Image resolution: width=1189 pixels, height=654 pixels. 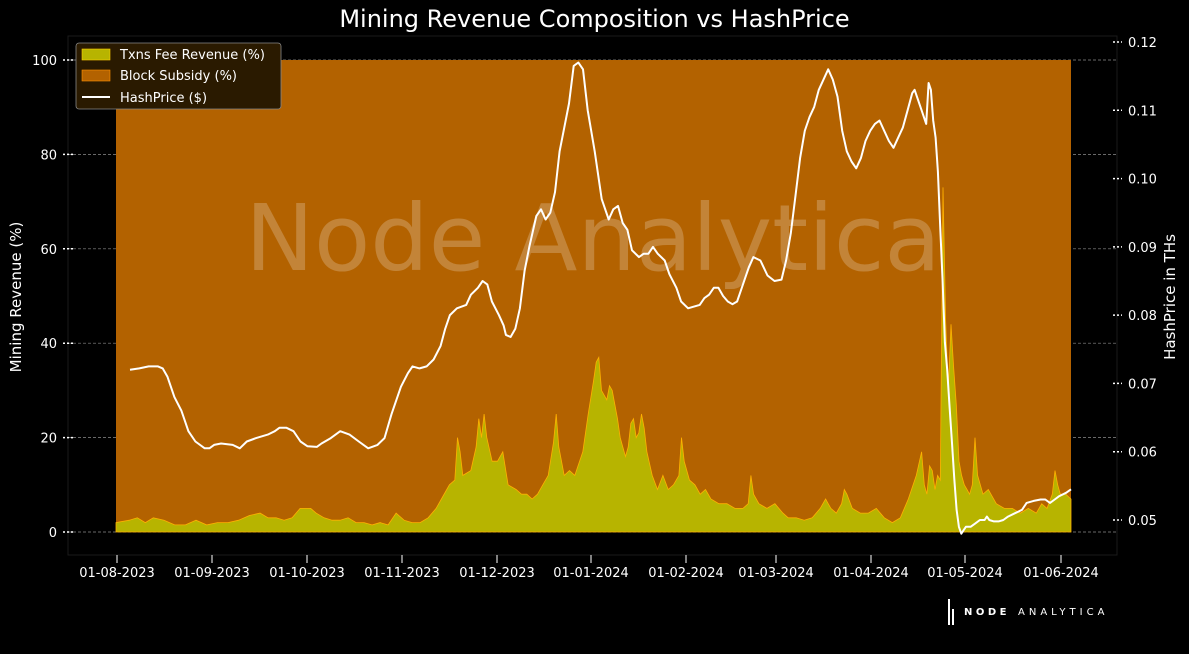 What do you see at coordinates (871, 573) in the screenshot?
I see `x-tick-label: 01-04-2024` at bounding box center [871, 573].